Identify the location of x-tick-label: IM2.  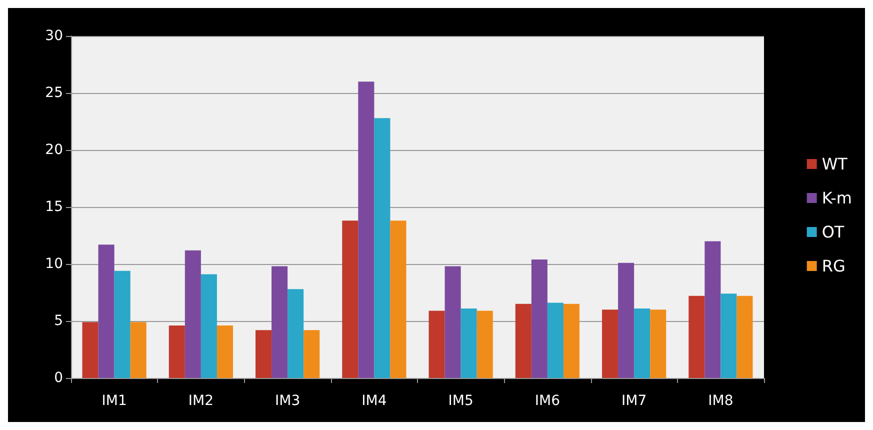
(201, 401).